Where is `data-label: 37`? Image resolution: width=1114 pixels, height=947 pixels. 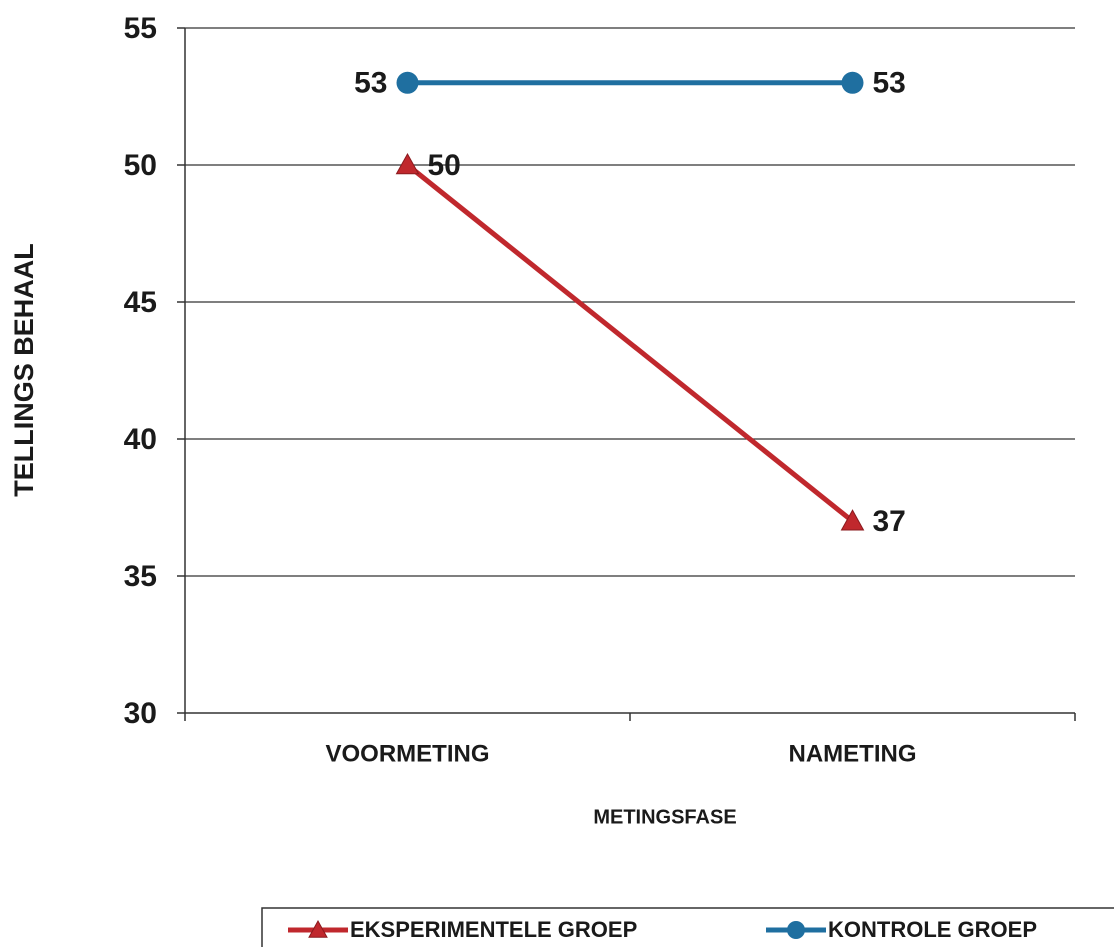
data-label: 37 is located at coordinates (889, 521).